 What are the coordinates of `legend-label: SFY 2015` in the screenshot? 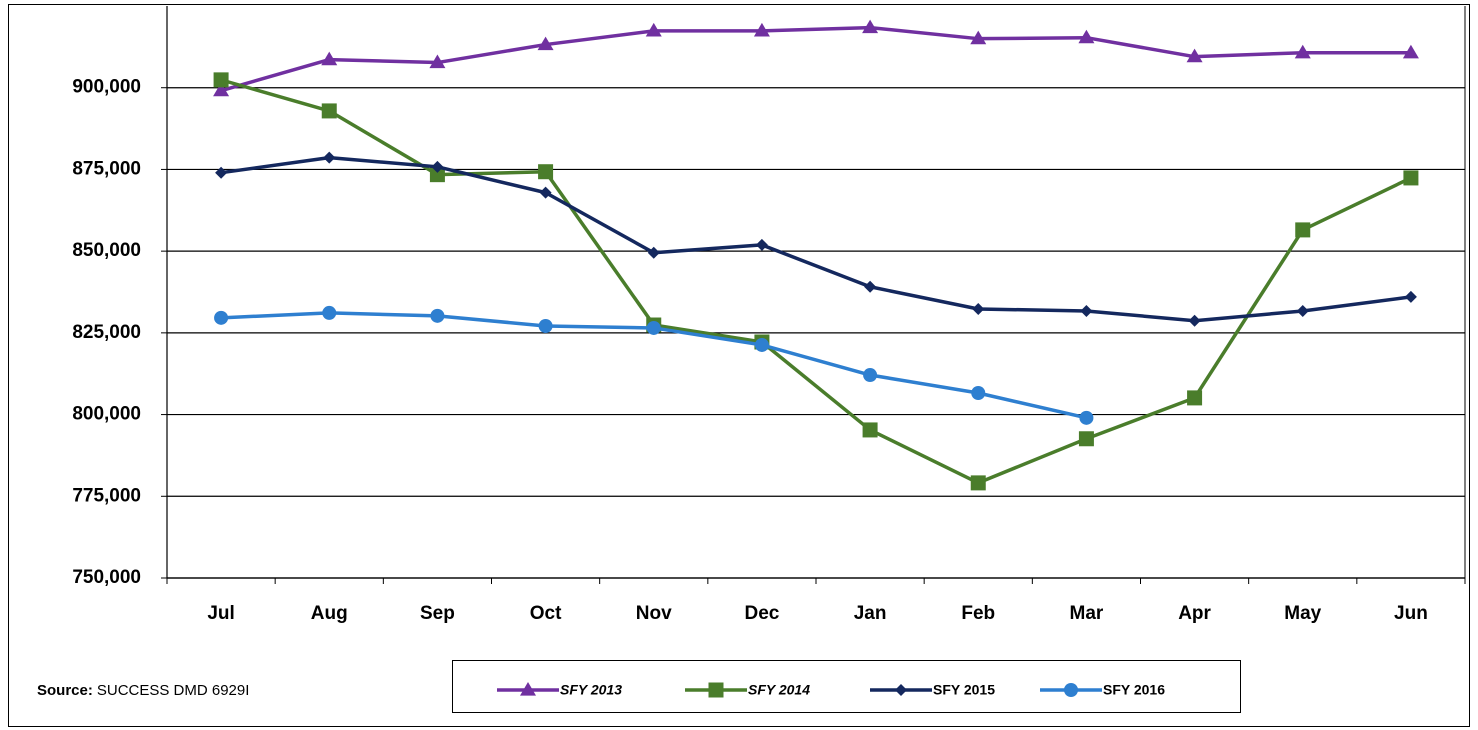 It's located at (964, 690).